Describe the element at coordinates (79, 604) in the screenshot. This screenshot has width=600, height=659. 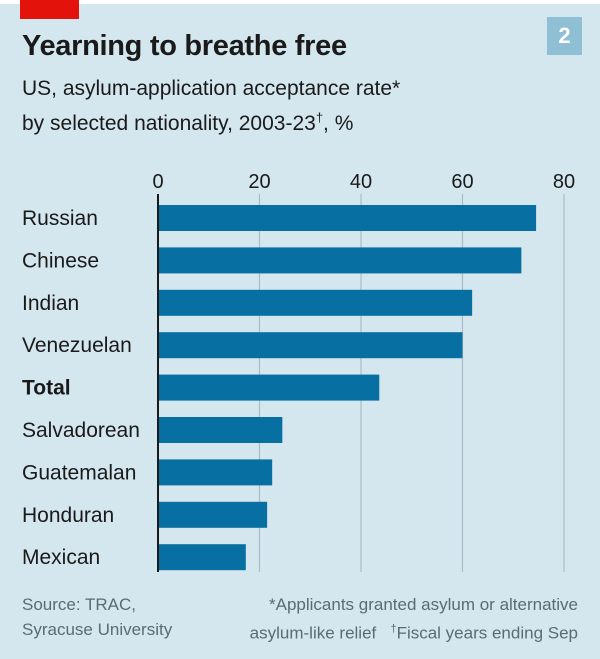
I see `source-line-1: Source: TRAC,` at that location.